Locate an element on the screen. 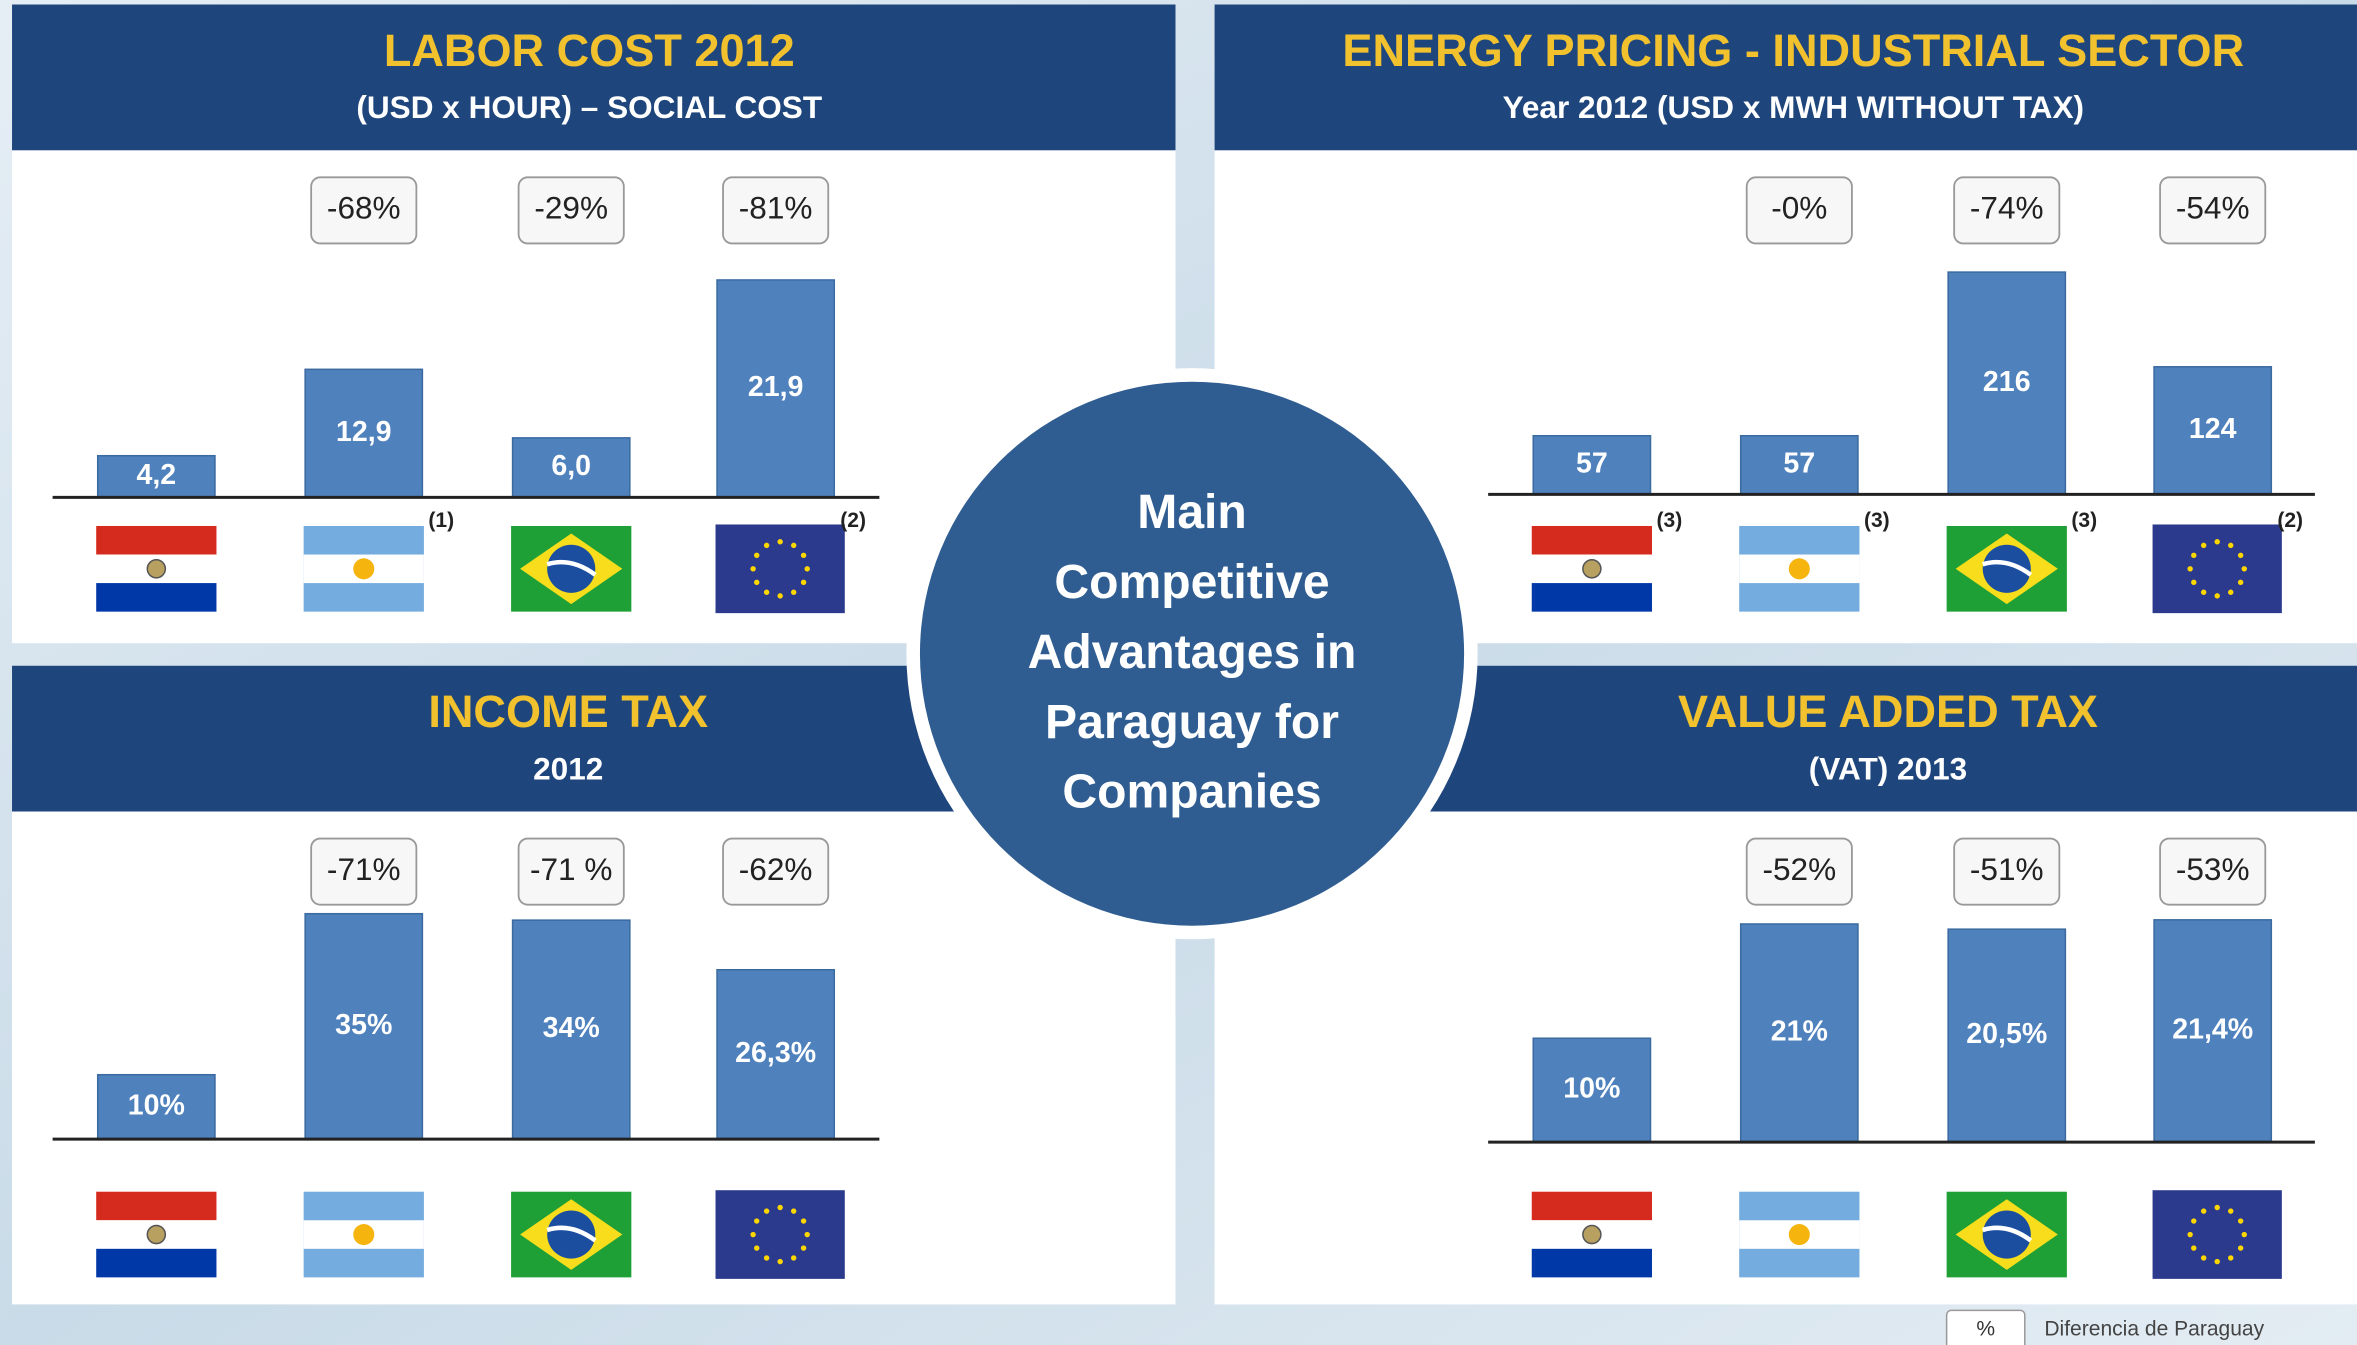  difference-label: -68% is located at coordinates (364, 208).